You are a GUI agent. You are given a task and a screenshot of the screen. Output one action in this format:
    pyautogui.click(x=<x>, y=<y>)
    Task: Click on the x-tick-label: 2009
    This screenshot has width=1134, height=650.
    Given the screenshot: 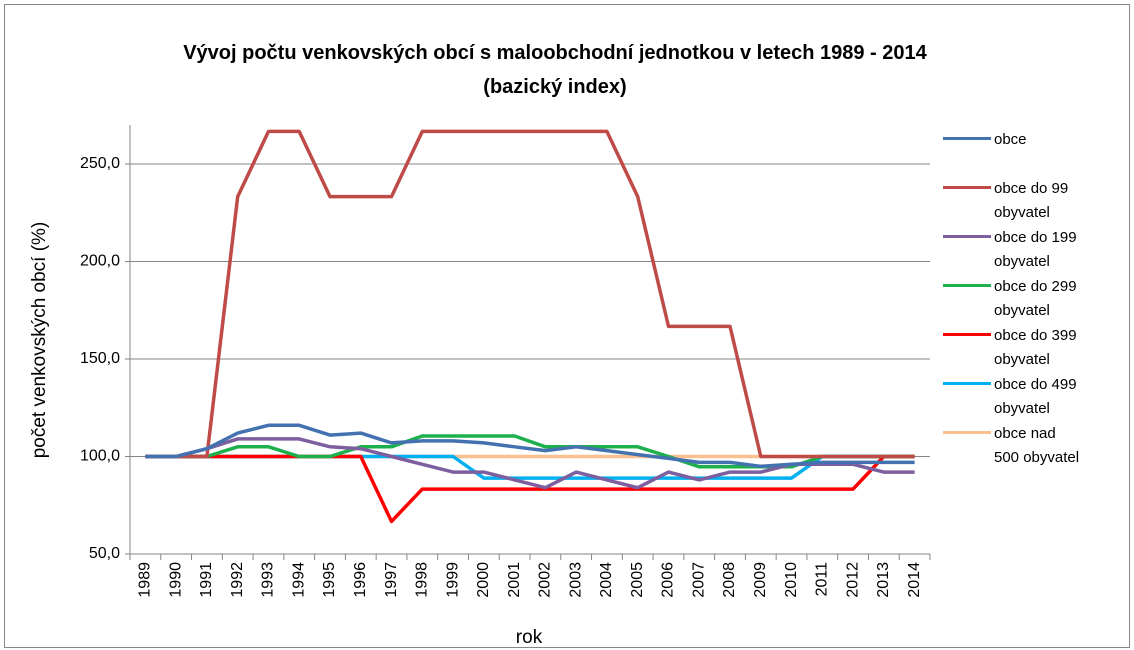 What is the action you would take?
    pyautogui.click(x=760, y=580)
    